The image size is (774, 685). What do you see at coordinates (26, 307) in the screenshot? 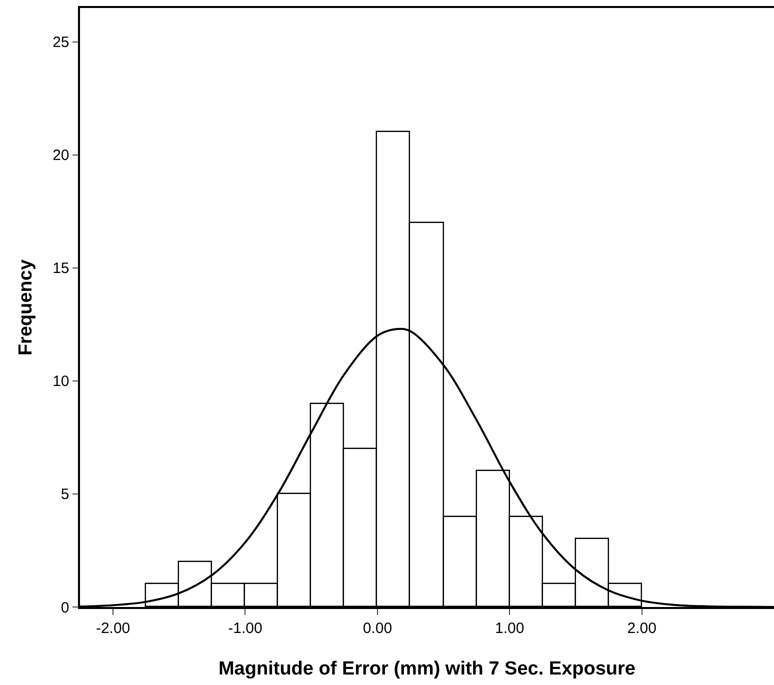
I see `y-axis-title: Frequency` at bounding box center [26, 307].